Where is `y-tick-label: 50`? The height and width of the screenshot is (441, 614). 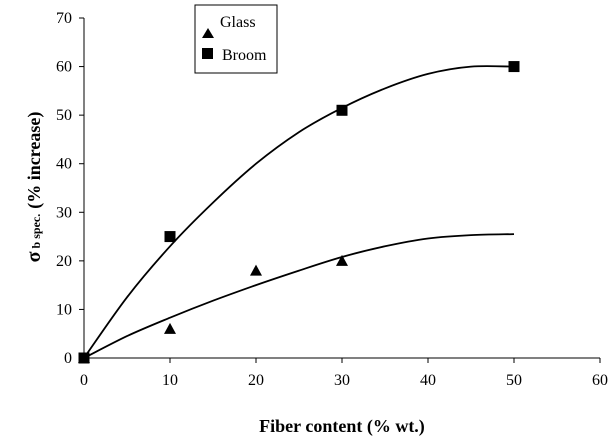
y-tick-label: 50 is located at coordinates (64, 115).